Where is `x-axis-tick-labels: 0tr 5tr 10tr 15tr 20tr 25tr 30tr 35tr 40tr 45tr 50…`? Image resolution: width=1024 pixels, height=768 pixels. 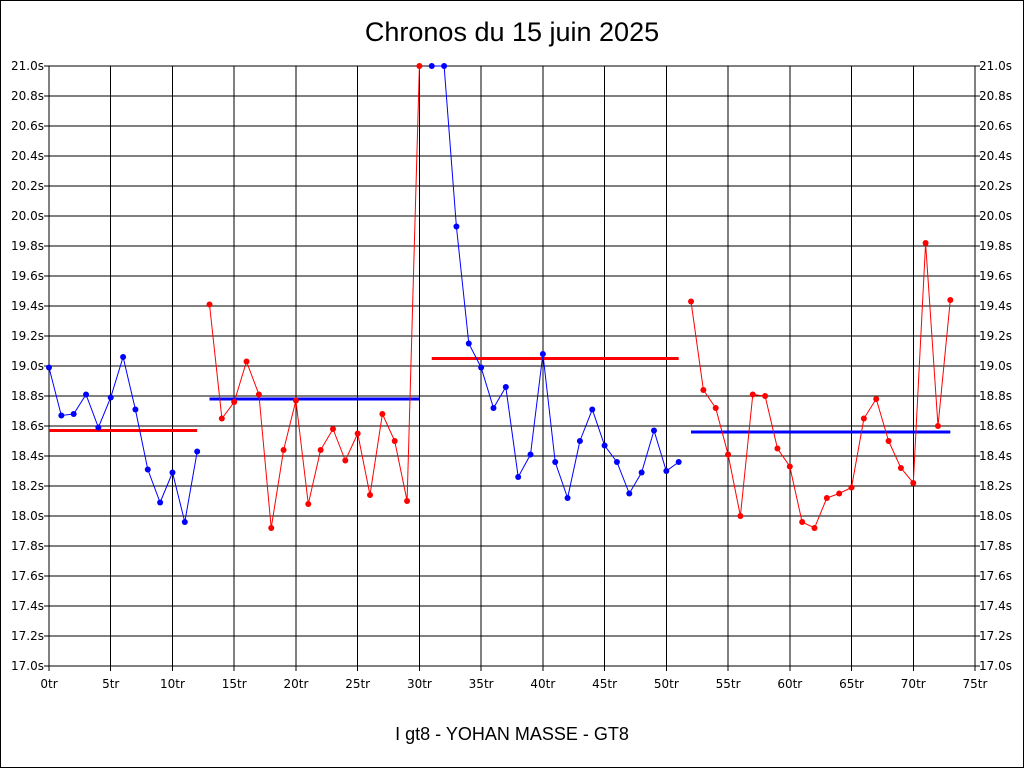 x-axis-tick-labels: 0tr 5tr 10tr 15tr 20tr 25tr 30tr 35tr 40tr 45tr 50… is located at coordinates (513, 684).